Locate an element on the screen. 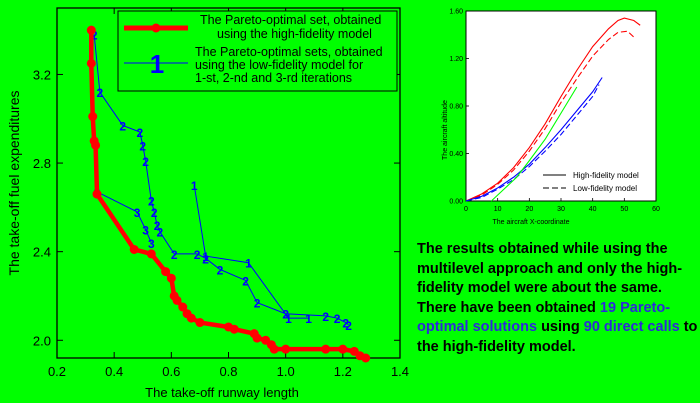 The height and width of the screenshot is (403, 700). x-tick-label: 1.4 is located at coordinates (400, 371).